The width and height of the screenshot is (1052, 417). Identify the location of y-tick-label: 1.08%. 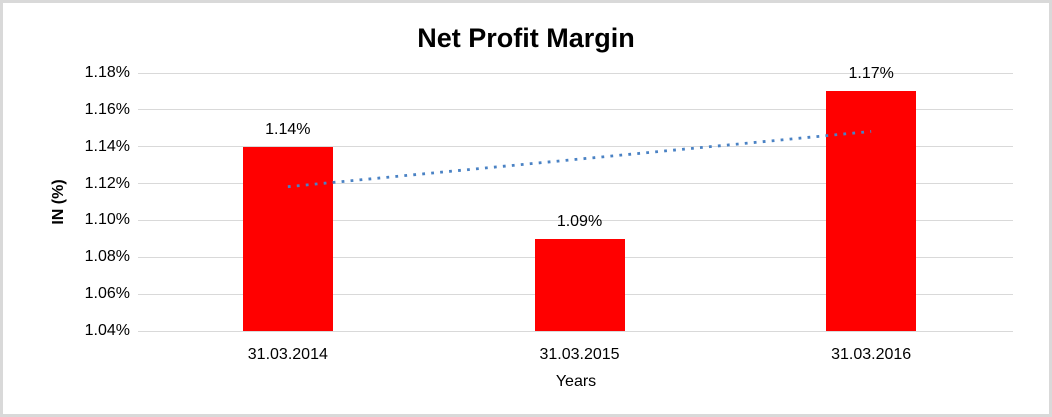
(107, 257).